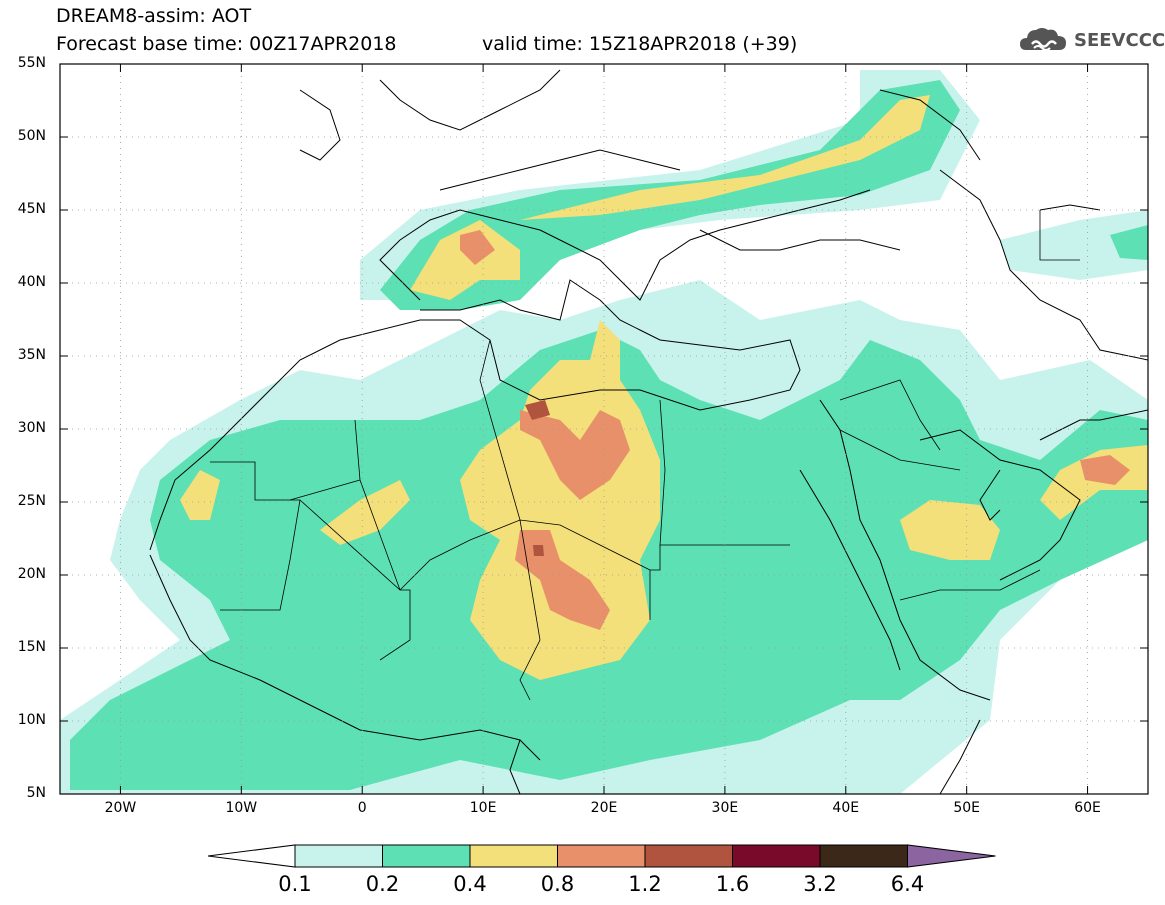 This screenshot has width=1165, height=905. Describe the element at coordinates (154, 16) in the screenshot. I see `map-title: DREAM8-assim: AOT` at that location.